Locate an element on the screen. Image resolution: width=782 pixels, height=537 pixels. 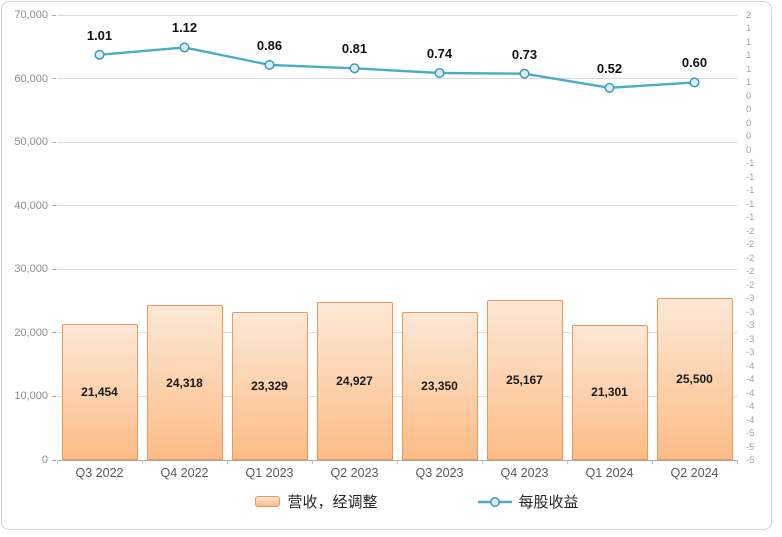
legend-item-eps: 每股收益 is located at coordinates (528, 501).